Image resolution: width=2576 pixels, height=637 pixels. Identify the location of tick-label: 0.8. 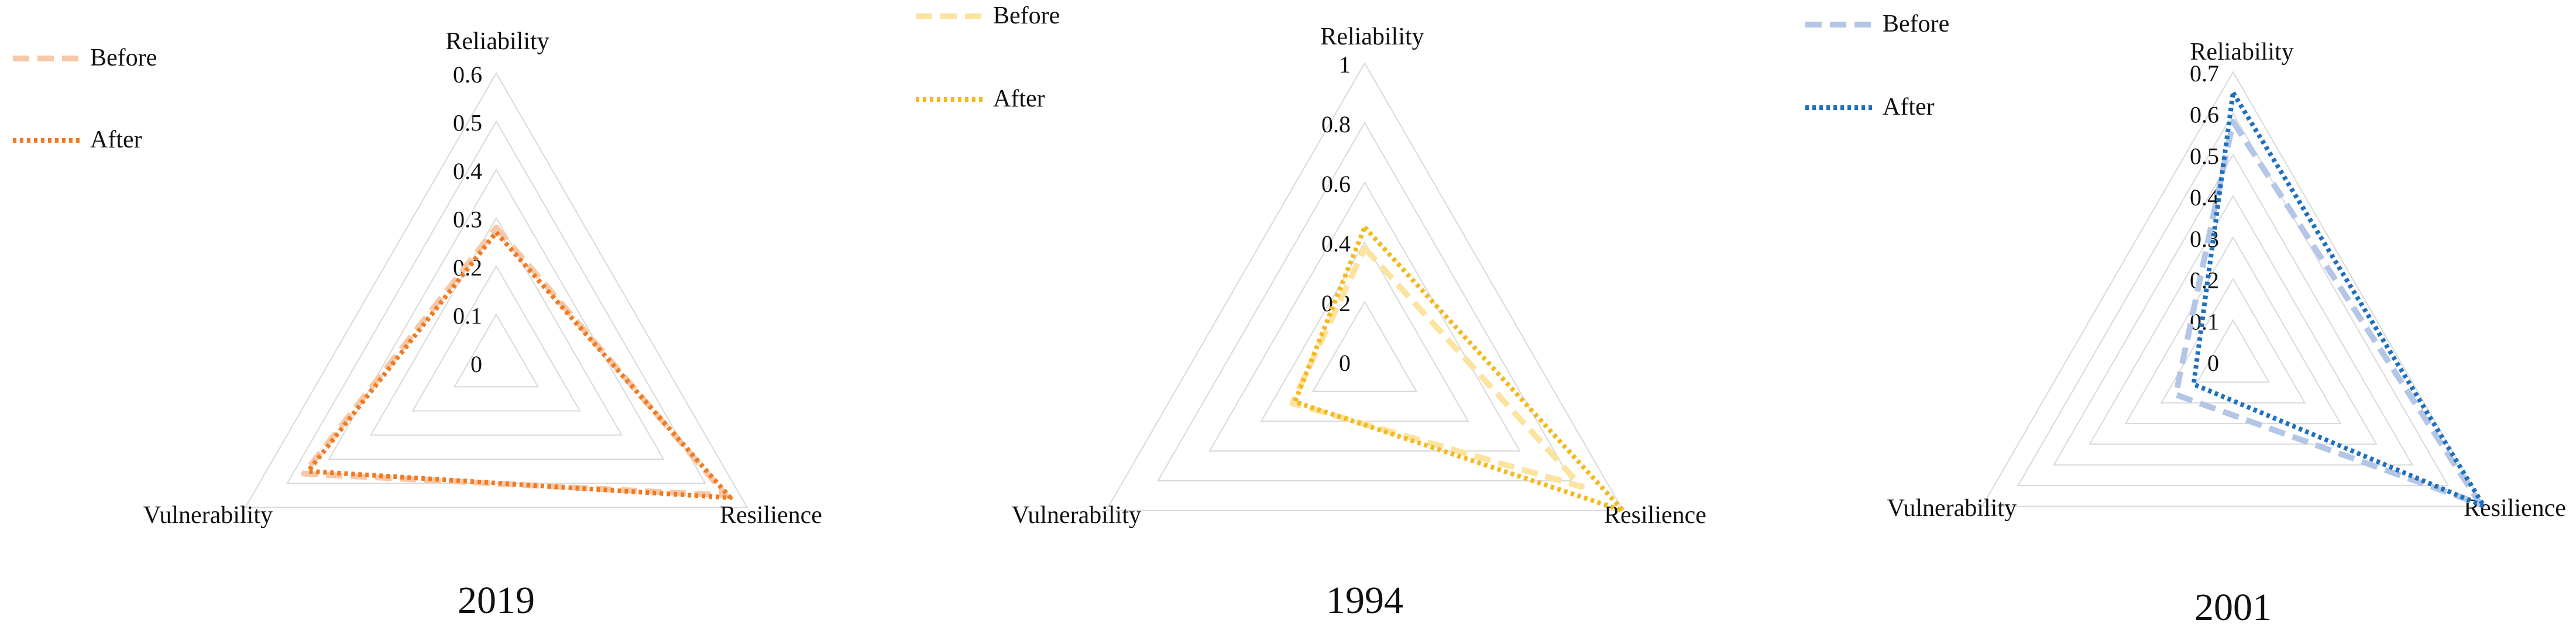
(1336, 124).